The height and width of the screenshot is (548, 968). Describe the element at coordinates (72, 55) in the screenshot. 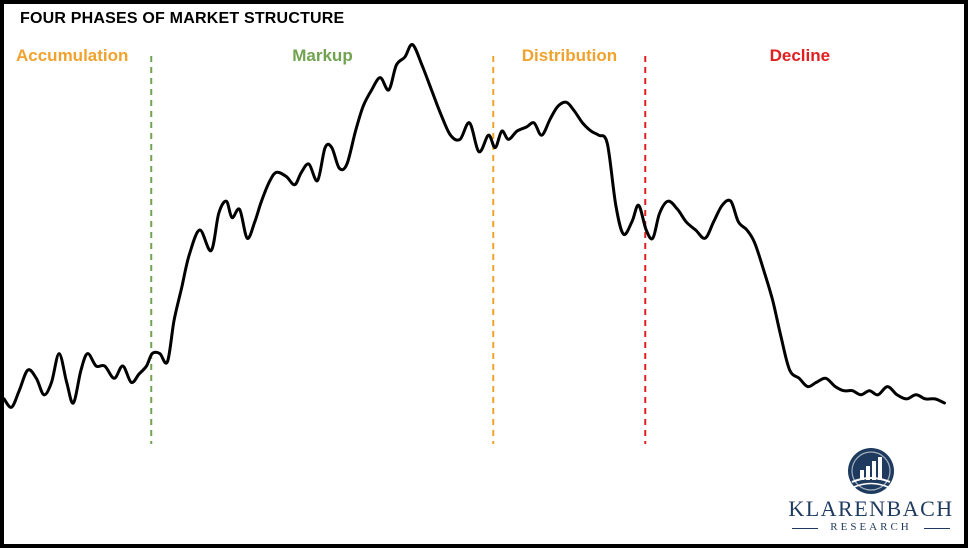

I see `phase-label-accumulation: Accumulation` at that location.